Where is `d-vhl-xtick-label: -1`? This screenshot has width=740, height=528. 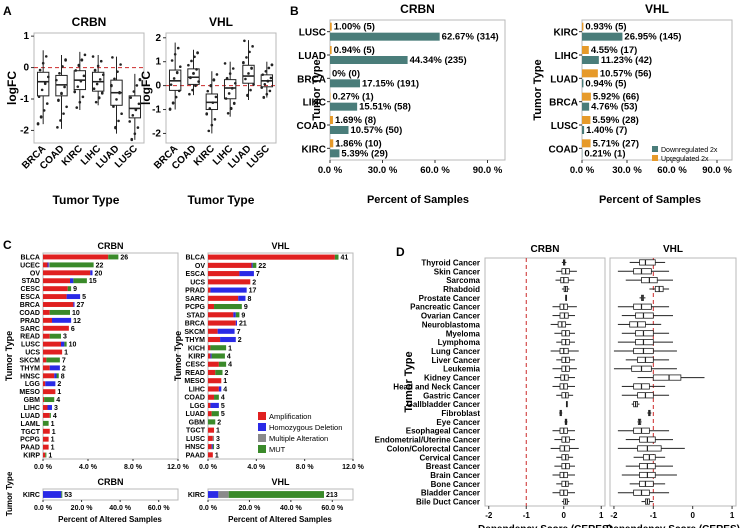 d-vhl-xtick-label: -1 is located at coordinates (654, 515).